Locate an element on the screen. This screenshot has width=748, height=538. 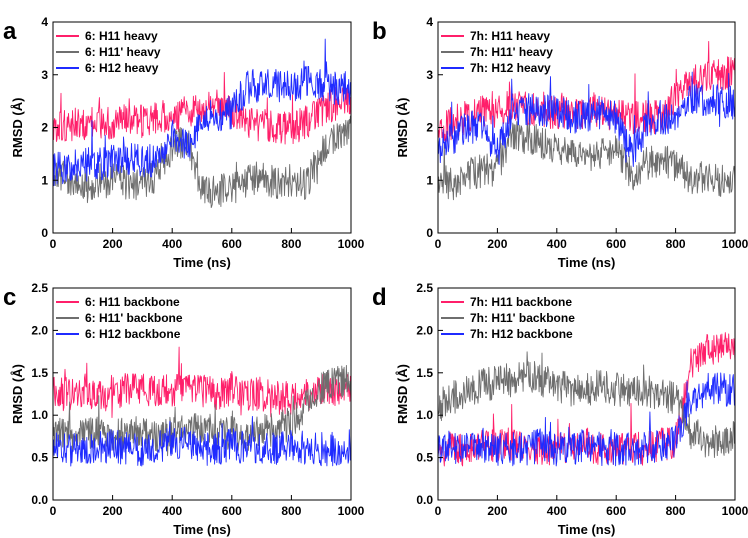
panel-letter: c is located at coordinates (9, 297).